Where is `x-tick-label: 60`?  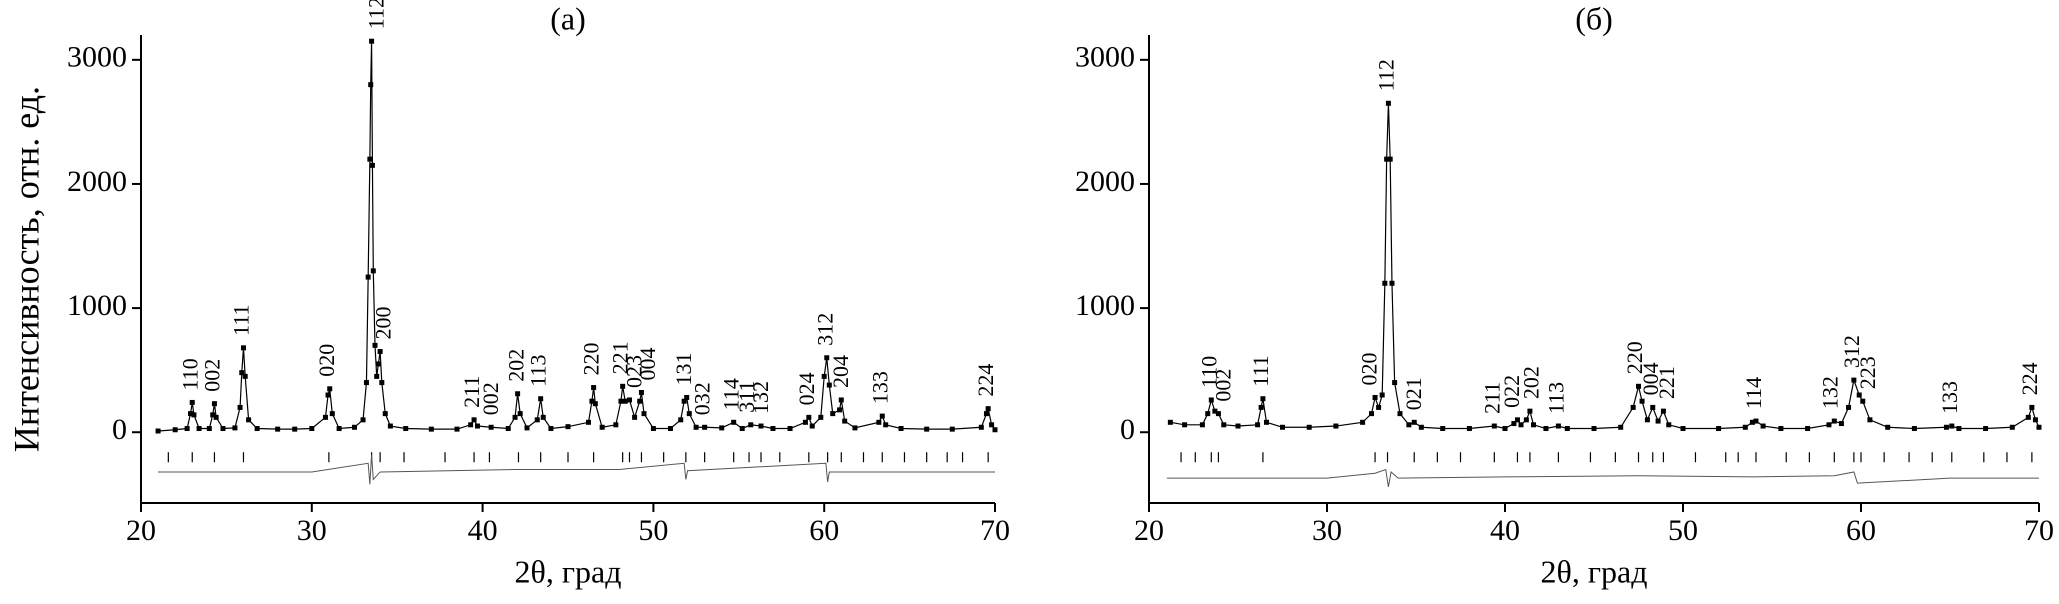
x-tick-label: 60 is located at coordinates (1861, 530).